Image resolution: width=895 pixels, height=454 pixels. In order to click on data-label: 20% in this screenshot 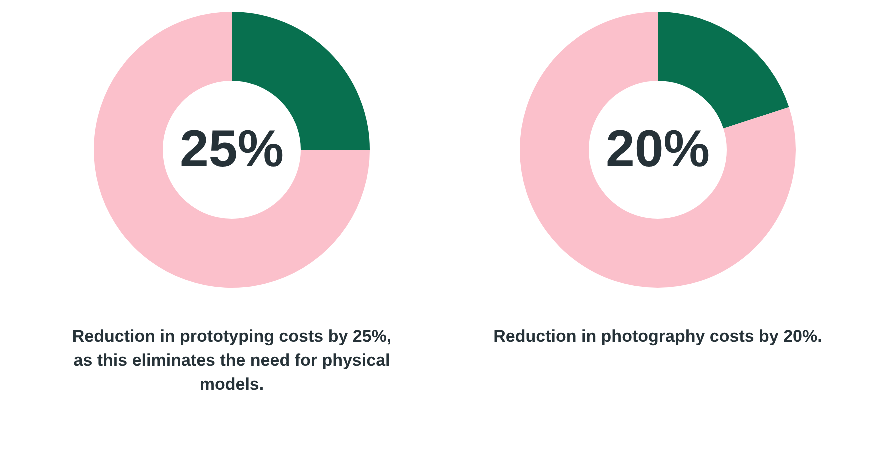, I will do `click(658, 149)`.